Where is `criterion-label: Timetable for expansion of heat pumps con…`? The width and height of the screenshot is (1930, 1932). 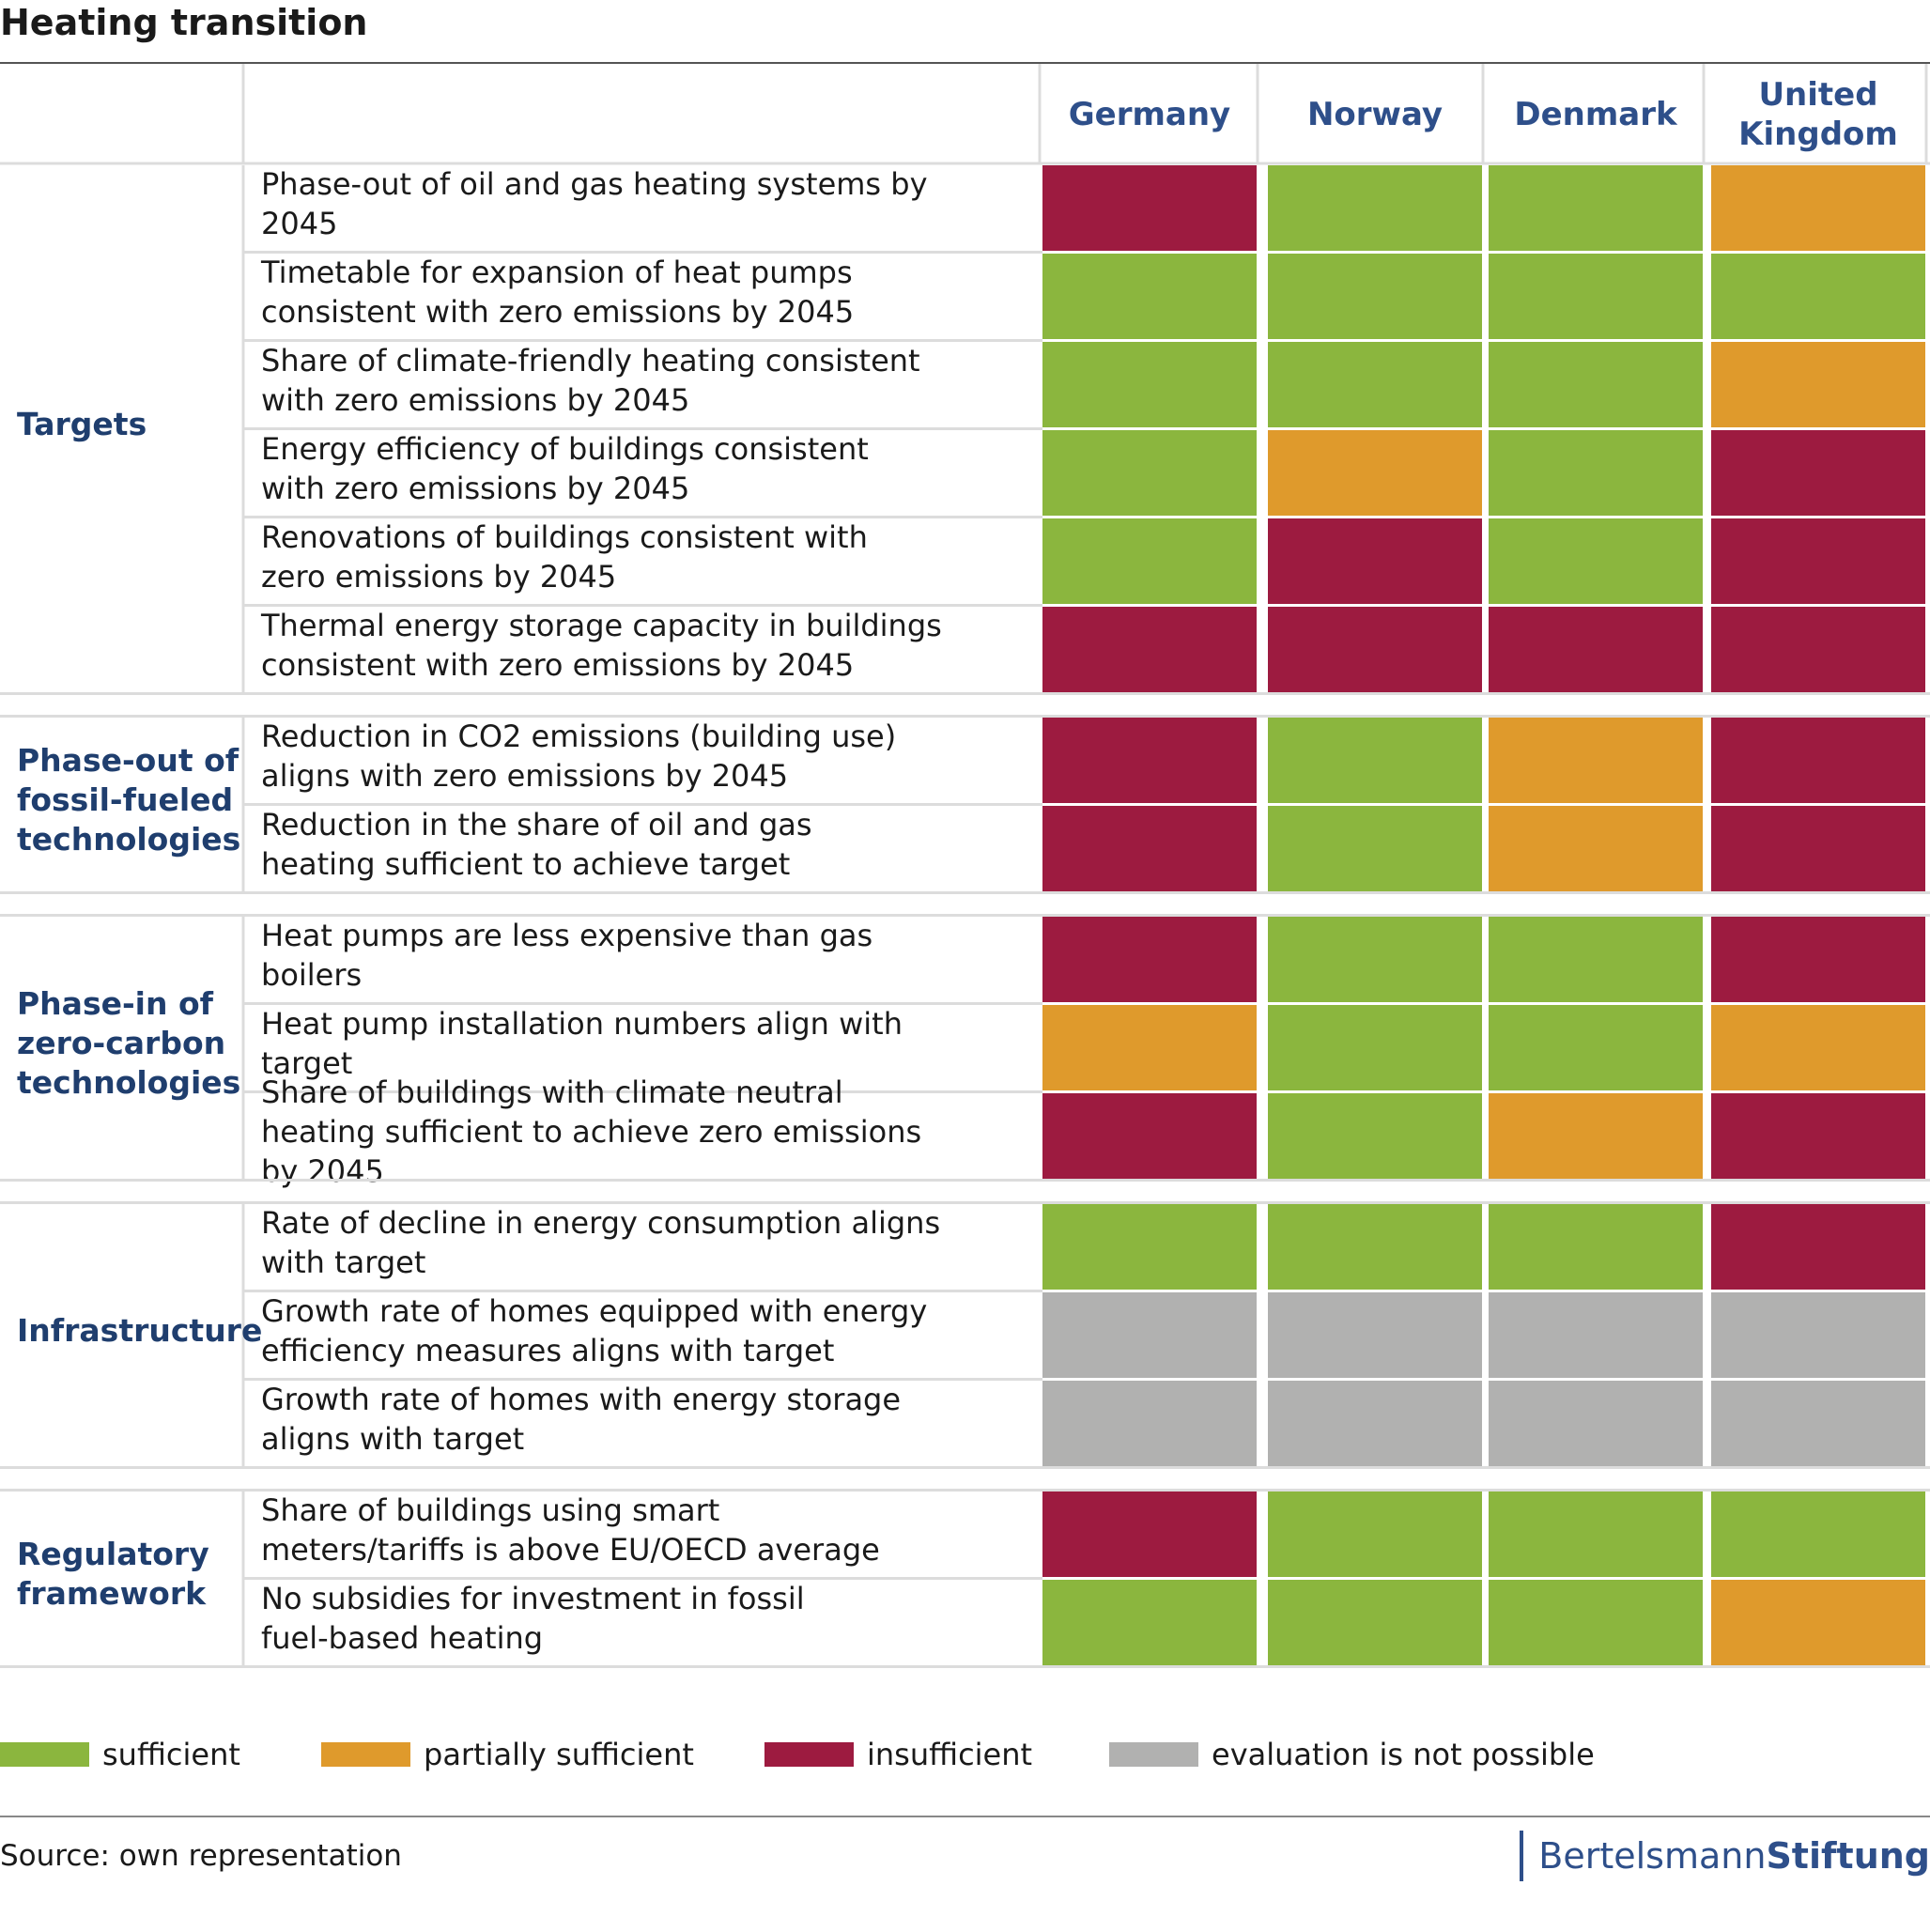 criterion-label: Timetable for expansion of heat pumps con… is located at coordinates (557, 292).